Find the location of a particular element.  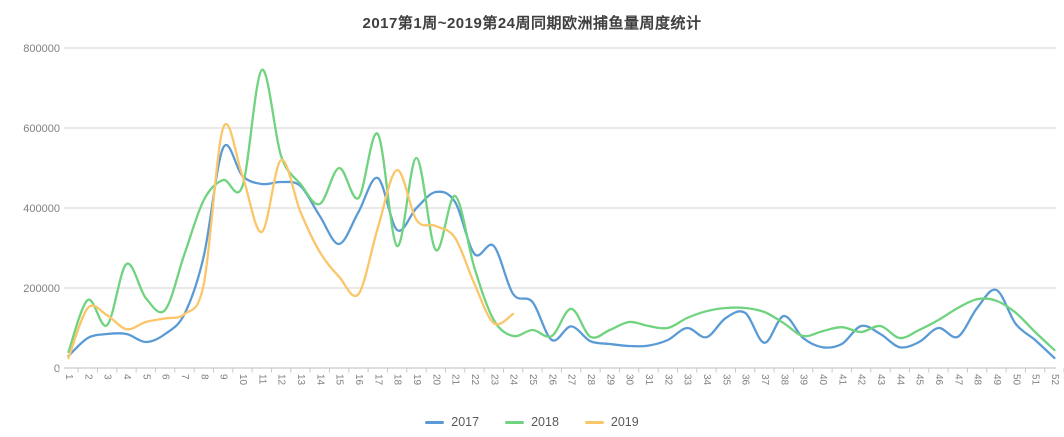

x-axis-label: 33 is located at coordinates (687, 380).